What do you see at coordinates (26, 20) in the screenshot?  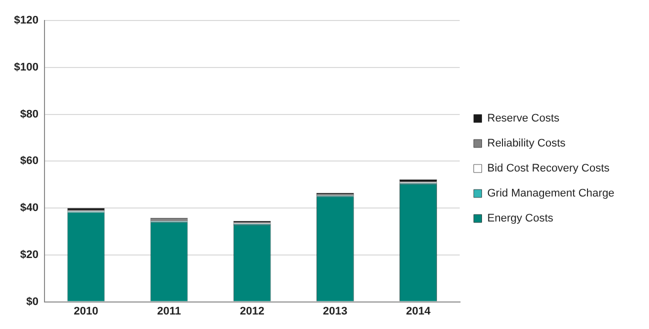 I see `y-tick-label: $120` at bounding box center [26, 20].